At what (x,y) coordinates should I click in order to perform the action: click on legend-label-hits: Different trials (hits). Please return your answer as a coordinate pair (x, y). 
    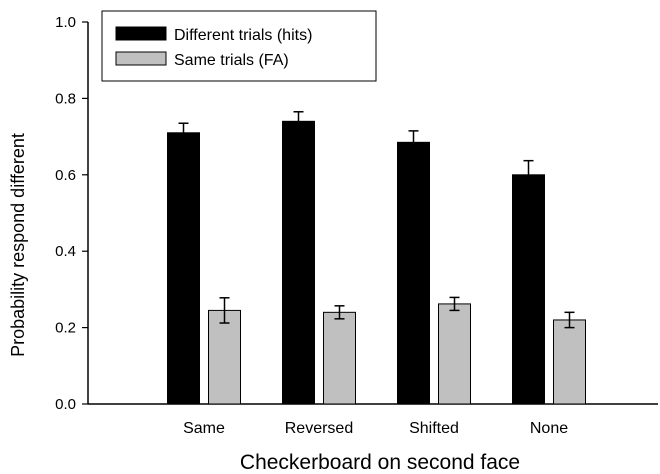
    Looking at the image, I should click on (243, 35).